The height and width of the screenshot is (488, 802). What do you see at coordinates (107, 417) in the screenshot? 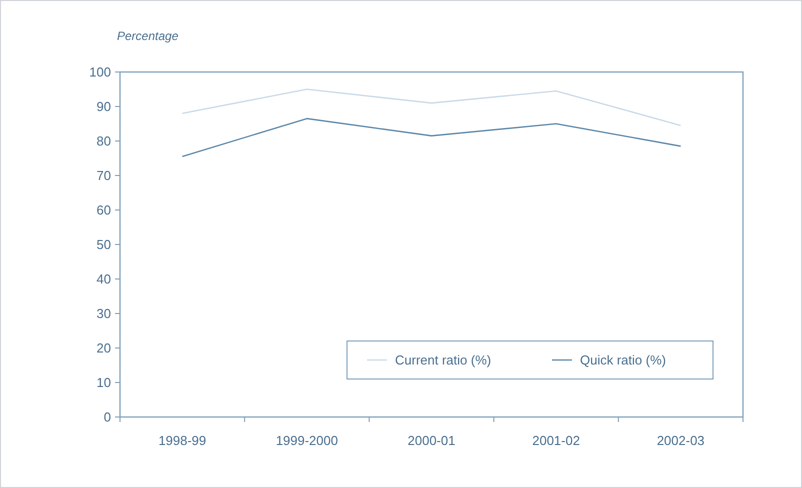
I see `y-tick-label: 0` at bounding box center [107, 417].